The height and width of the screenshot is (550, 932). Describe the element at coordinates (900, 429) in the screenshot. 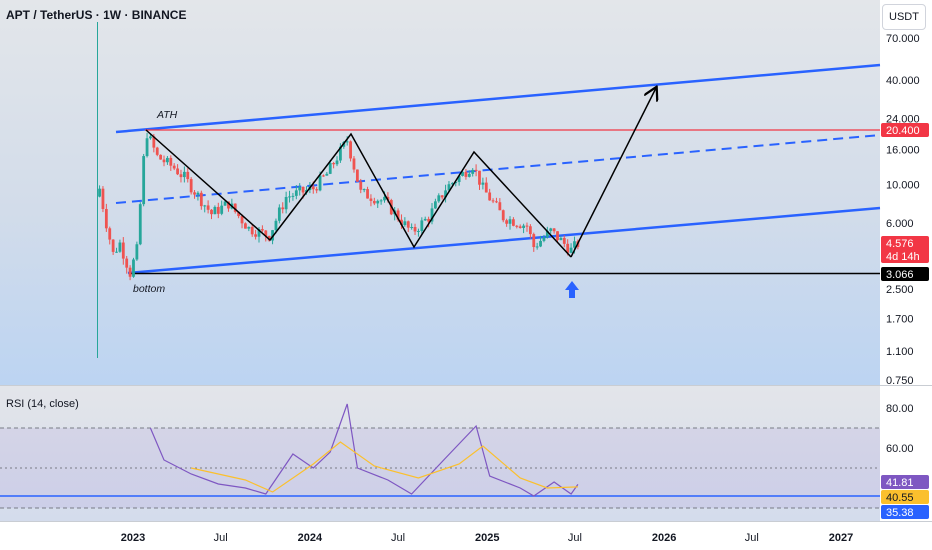

I see `rsi-axis: 80.00 60.00` at that location.